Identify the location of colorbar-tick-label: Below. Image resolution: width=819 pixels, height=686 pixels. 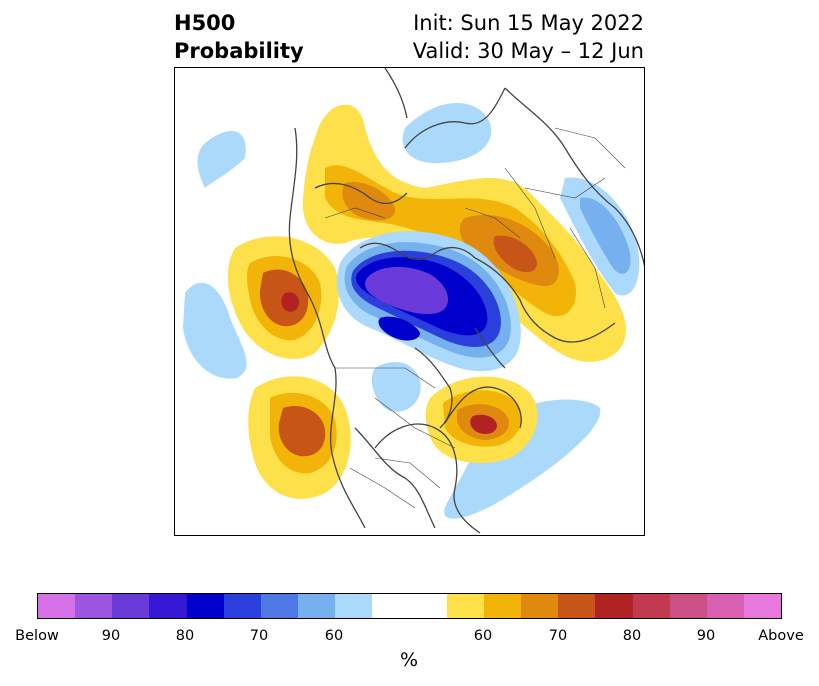
(37, 636).